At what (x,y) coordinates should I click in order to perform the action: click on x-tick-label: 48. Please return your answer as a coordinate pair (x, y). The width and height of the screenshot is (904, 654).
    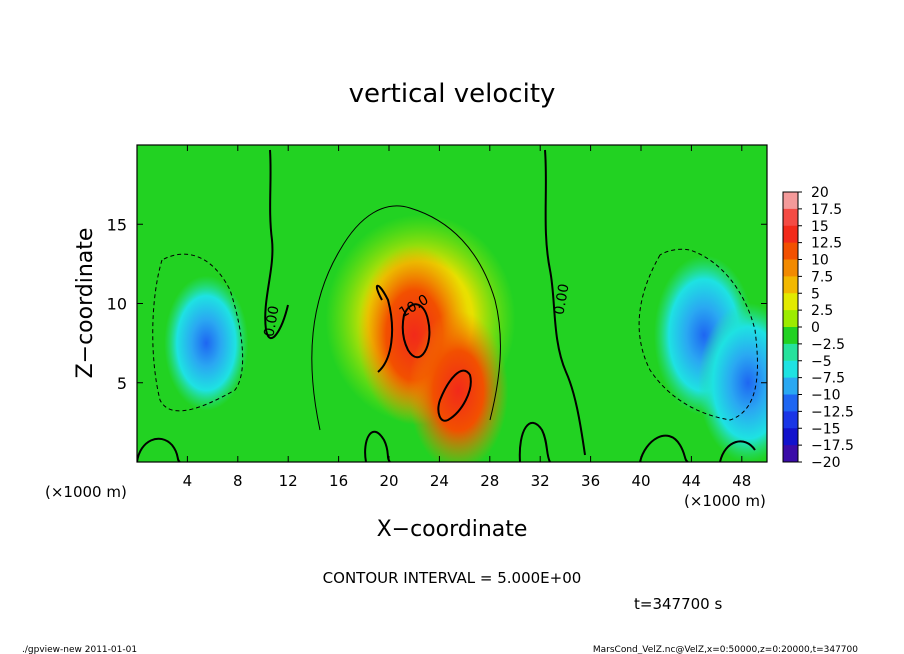
    Looking at the image, I should click on (741, 481).